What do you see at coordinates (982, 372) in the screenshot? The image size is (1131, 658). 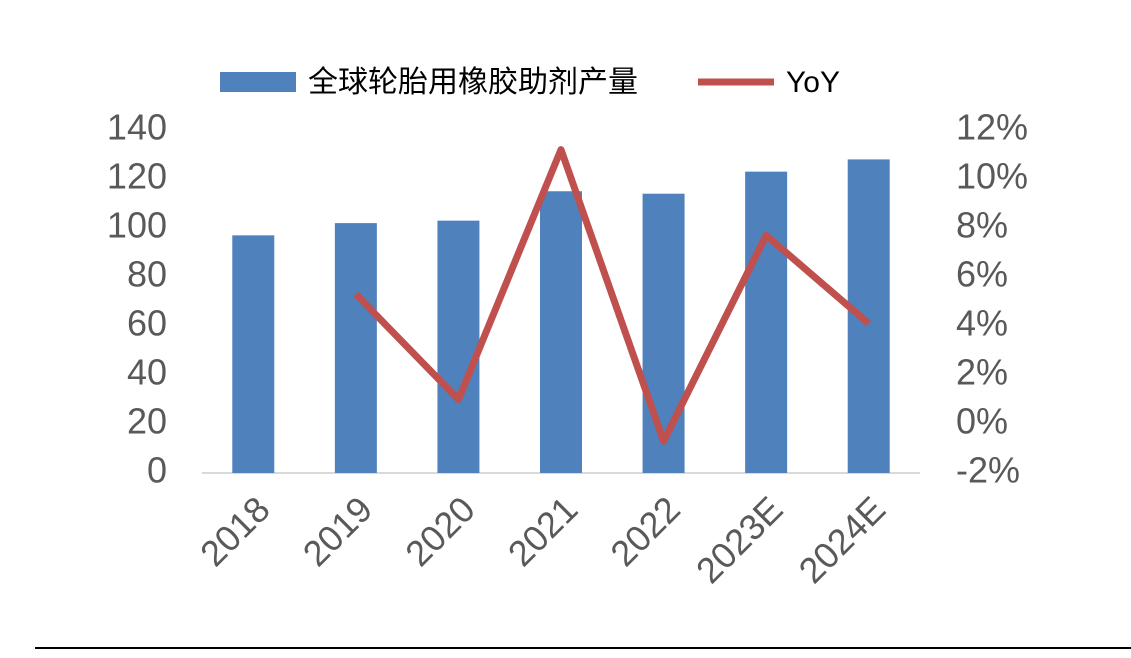 I see `y2-tick-label: 2%` at bounding box center [982, 372].